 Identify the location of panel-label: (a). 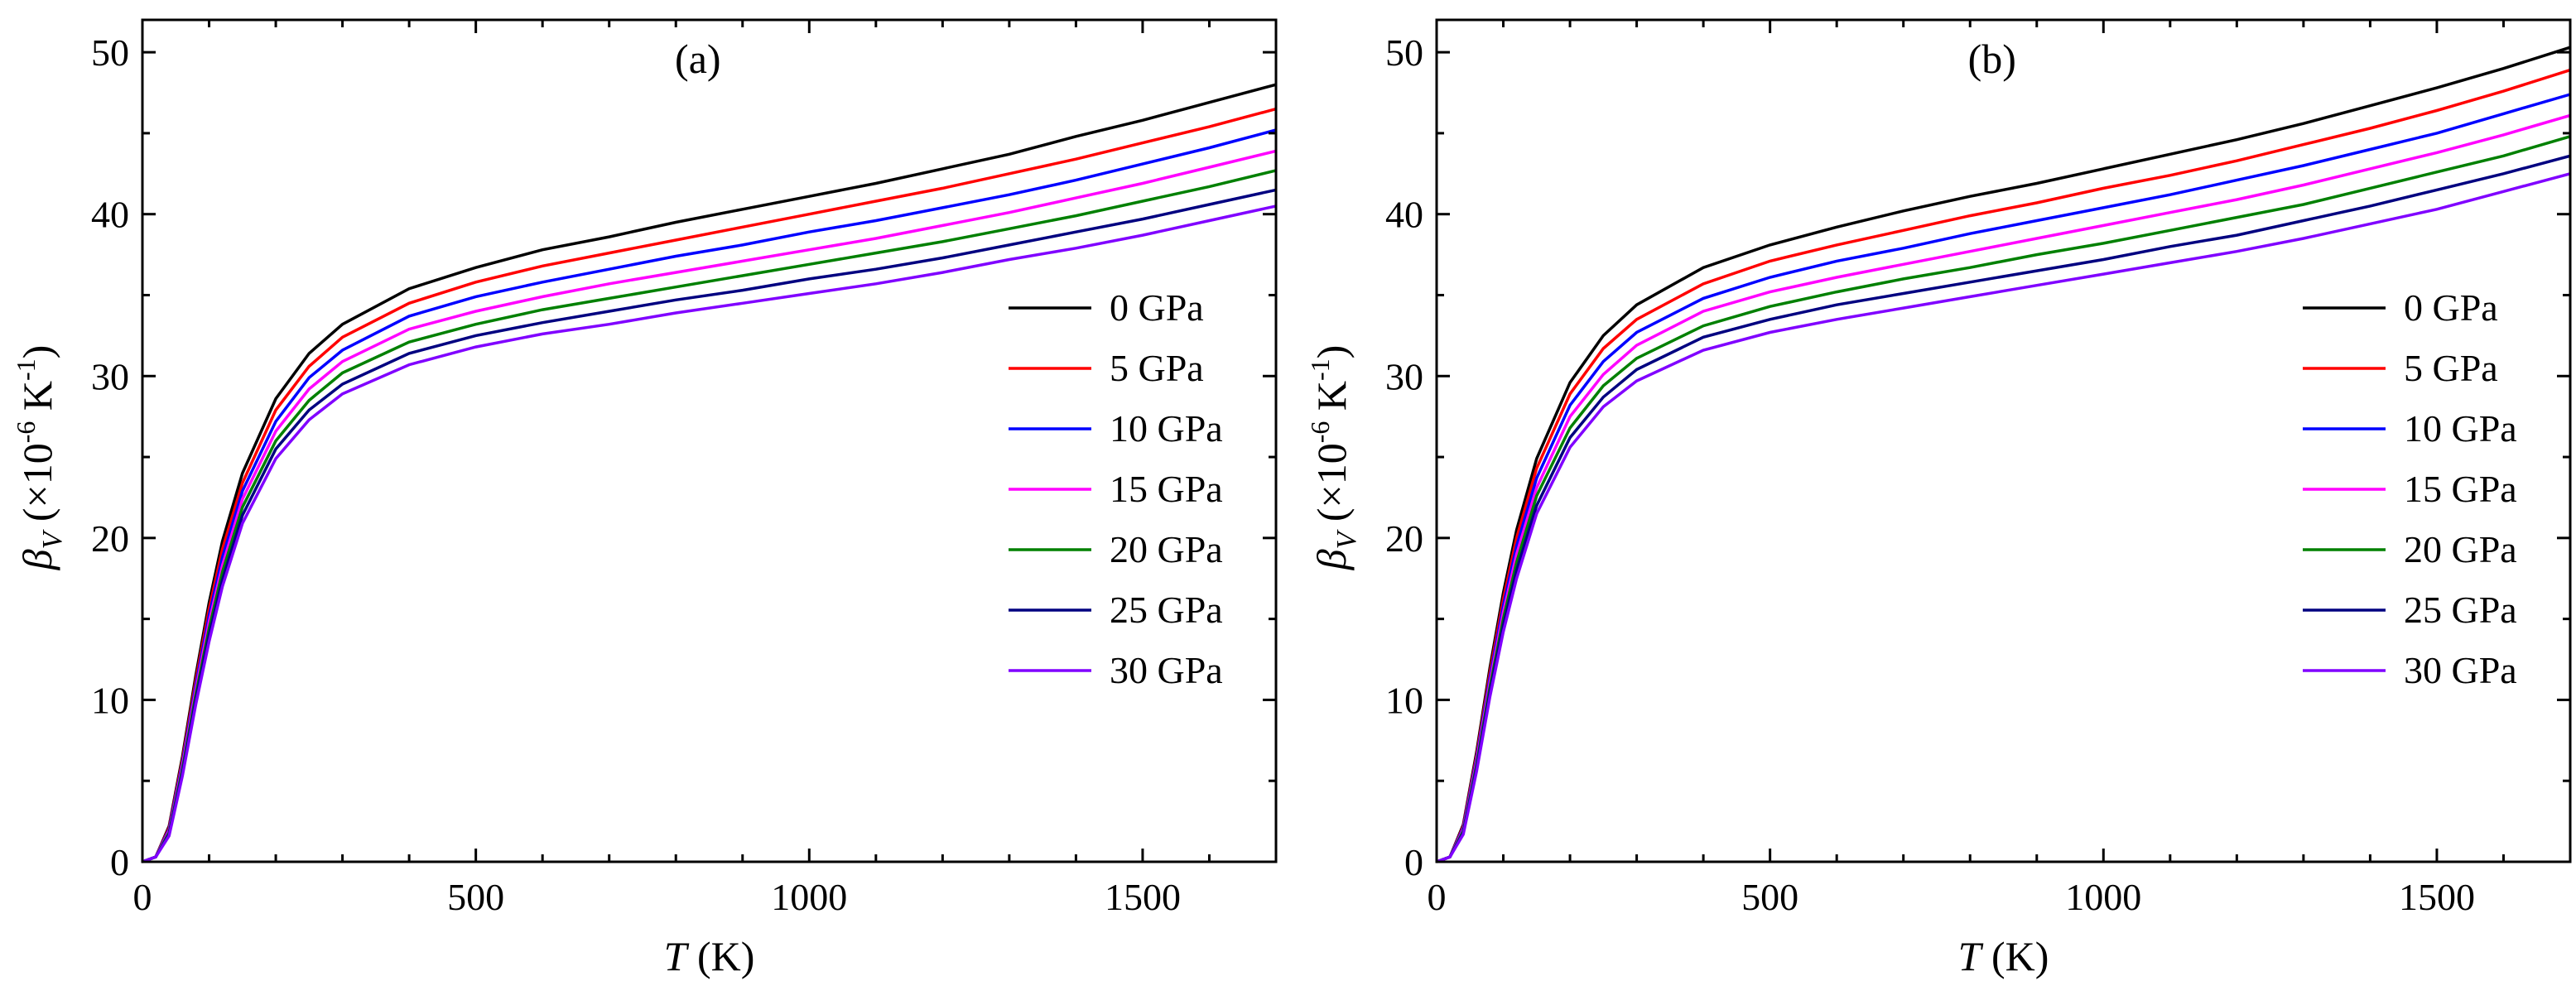
(698, 59).